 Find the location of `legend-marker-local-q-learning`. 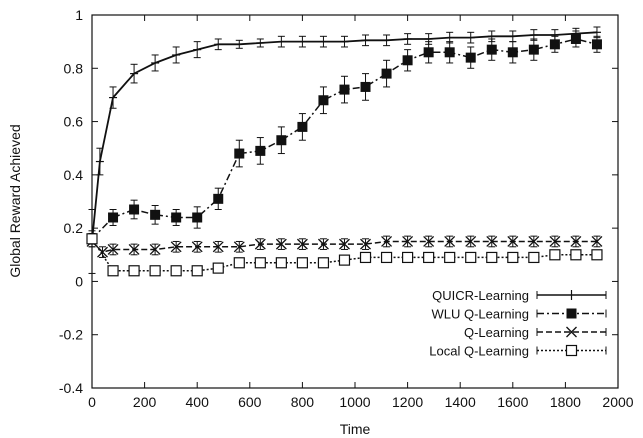

legend-marker-local-q-learning is located at coordinates (571, 350).